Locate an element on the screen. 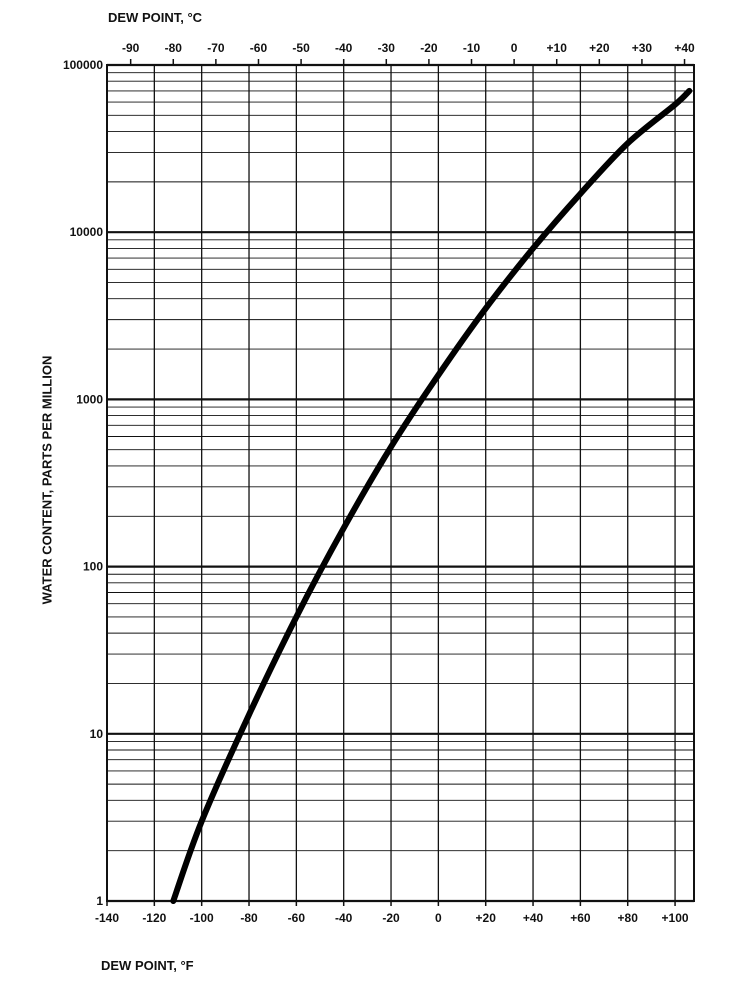 The width and height of the screenshot is (731, 990). x2-tick-label: -60 is located at coordinates (259, 48).